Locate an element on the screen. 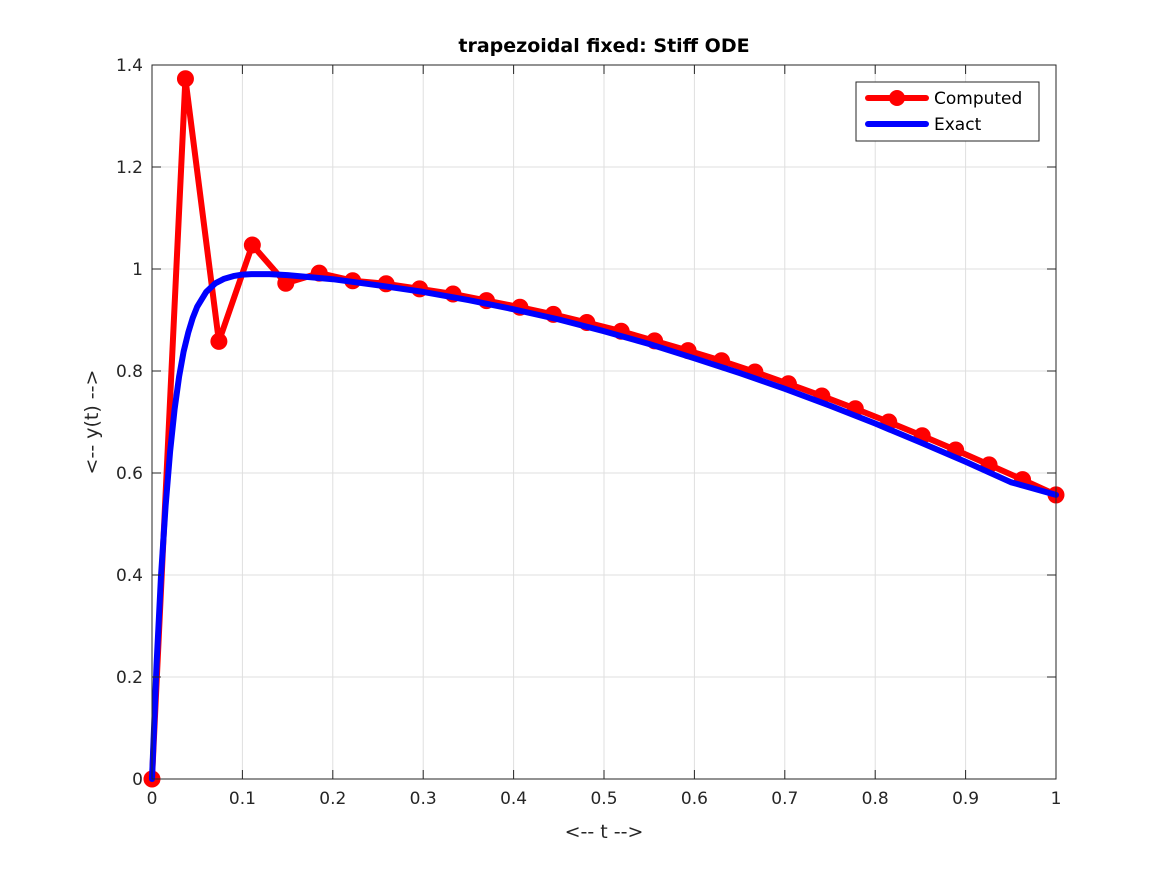  y-axis-label: <-- y(t) --> is located at coordinates (92, 422).